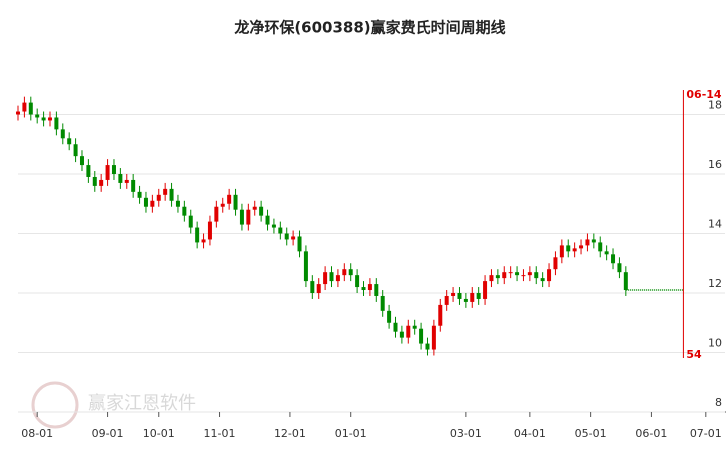 The image size is (726, 450). I want to click on y-tick-label: 8, so click(718, 402).